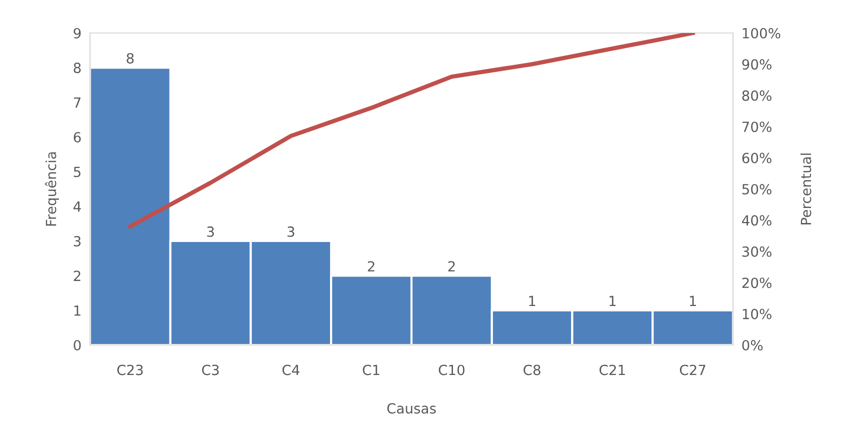  Describe the element at coordinates (77, 102) in the screenshot. I see `y-tick-label: 7` at that location.